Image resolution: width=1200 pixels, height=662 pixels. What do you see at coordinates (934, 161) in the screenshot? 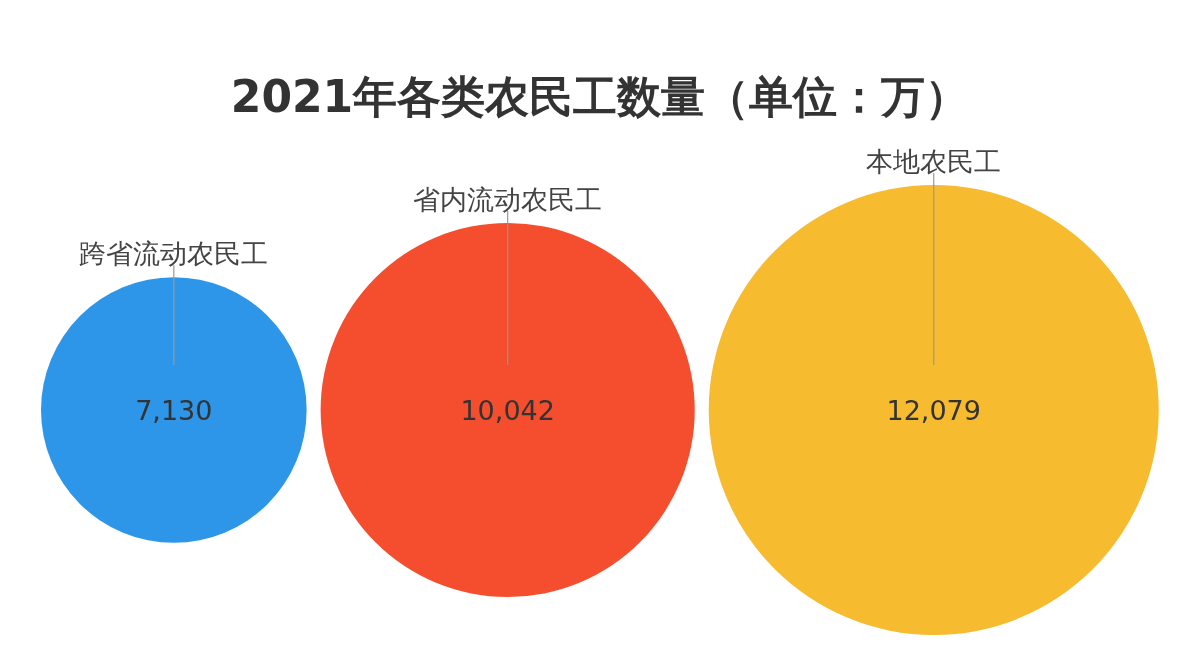
I see `category-label: 本地农民工` at bounding box center [934, 161].